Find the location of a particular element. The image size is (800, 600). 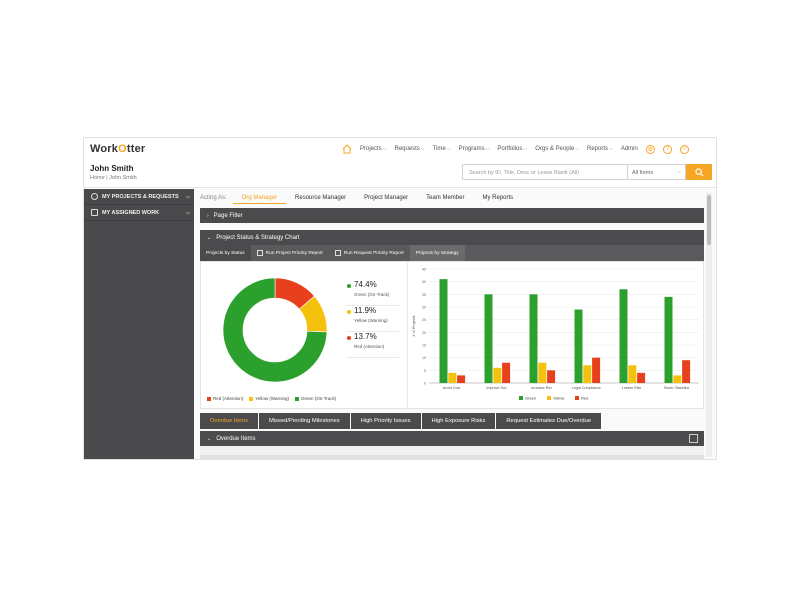

tab-projects-by-strategy: Projects by Strategy is located at coordinates (437, 253).